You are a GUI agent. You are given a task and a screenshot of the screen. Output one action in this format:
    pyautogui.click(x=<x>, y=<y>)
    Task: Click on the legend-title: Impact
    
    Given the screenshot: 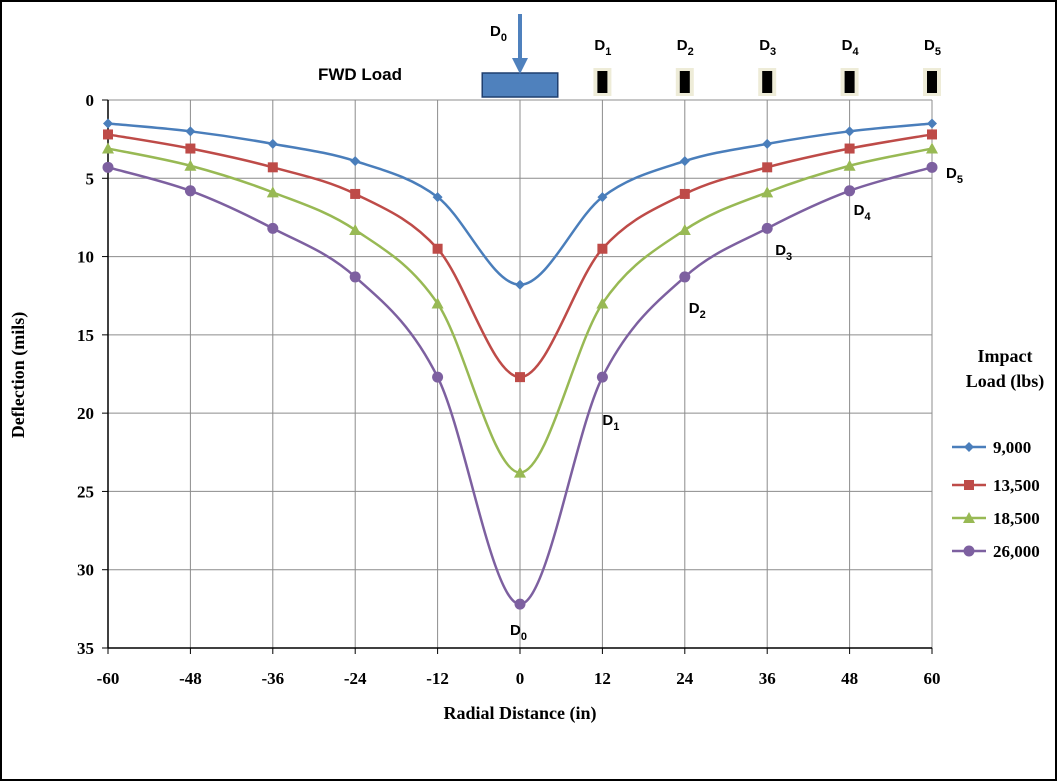 What is the action you would take?
    pyautogui.click(x=1005, y=356)
    